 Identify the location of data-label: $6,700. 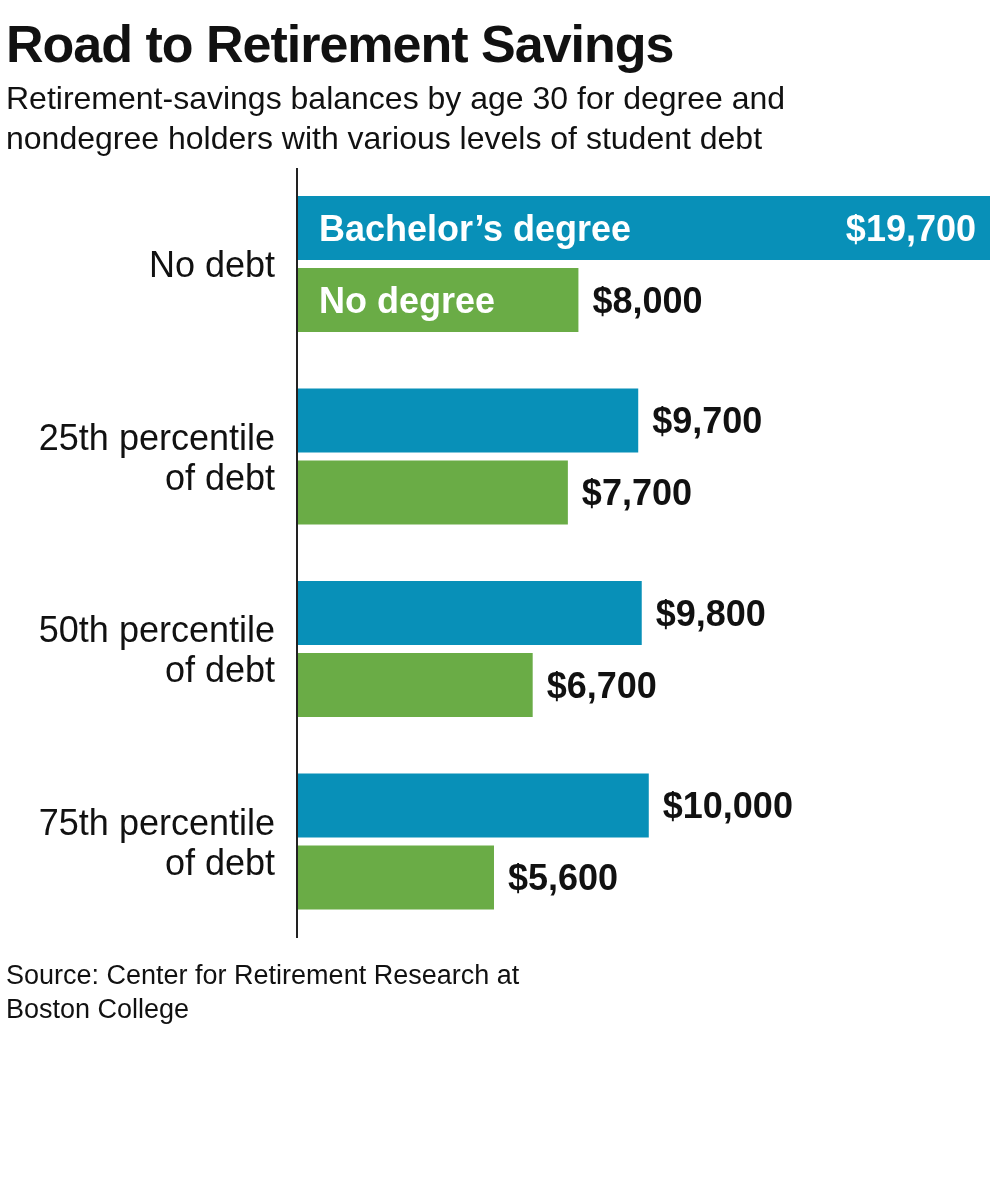
(601, 685).